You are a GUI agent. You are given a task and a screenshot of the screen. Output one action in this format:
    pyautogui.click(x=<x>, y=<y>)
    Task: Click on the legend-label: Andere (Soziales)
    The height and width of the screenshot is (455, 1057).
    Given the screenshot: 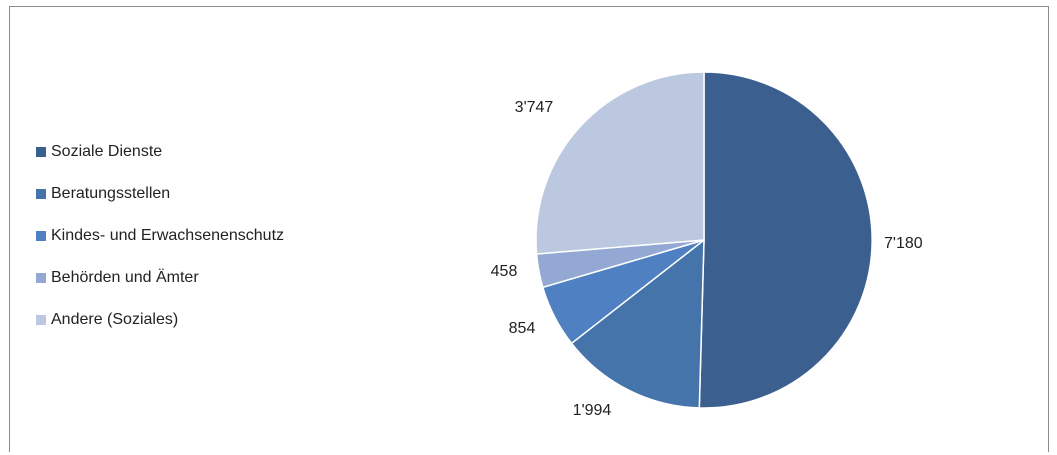 What is the action you would take?
    pyautogui.click(x=115, y=319)
    